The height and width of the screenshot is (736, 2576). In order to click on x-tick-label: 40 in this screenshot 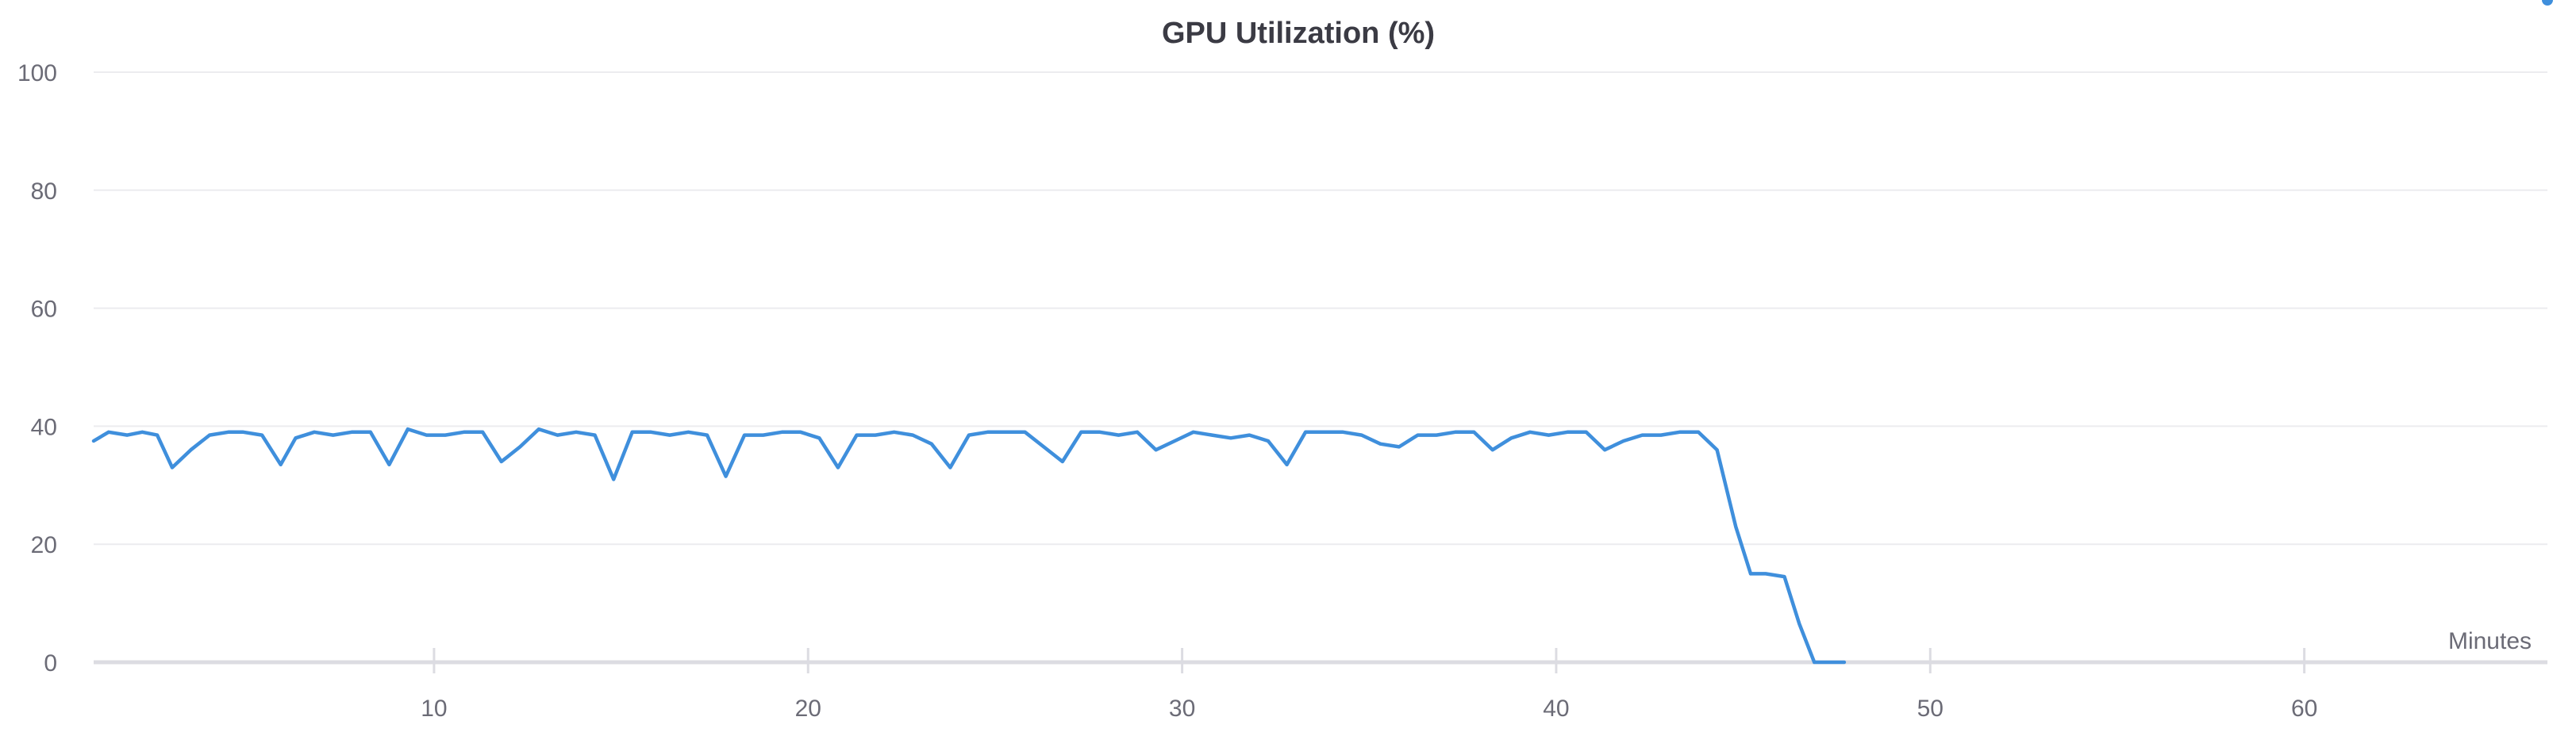, I will do `click(1556, 709)`.